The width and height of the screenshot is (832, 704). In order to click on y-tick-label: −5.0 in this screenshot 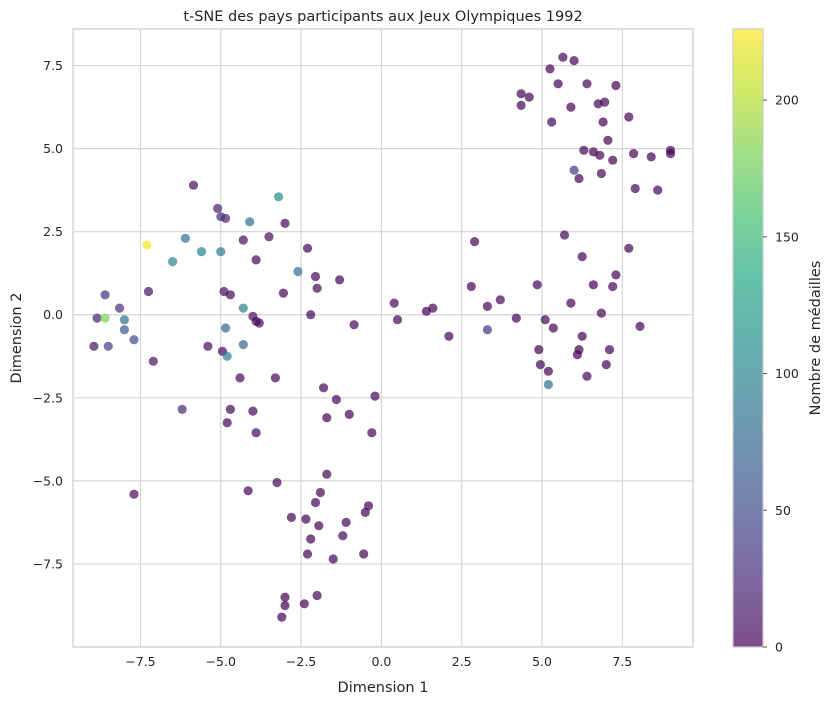, I will do `click(48, 480)`.